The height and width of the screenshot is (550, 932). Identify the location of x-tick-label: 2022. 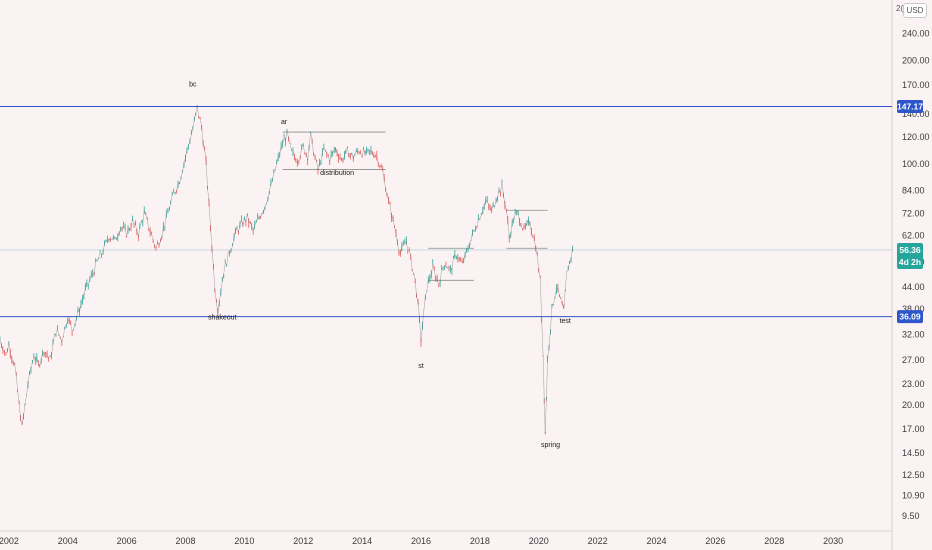
(598, 541).